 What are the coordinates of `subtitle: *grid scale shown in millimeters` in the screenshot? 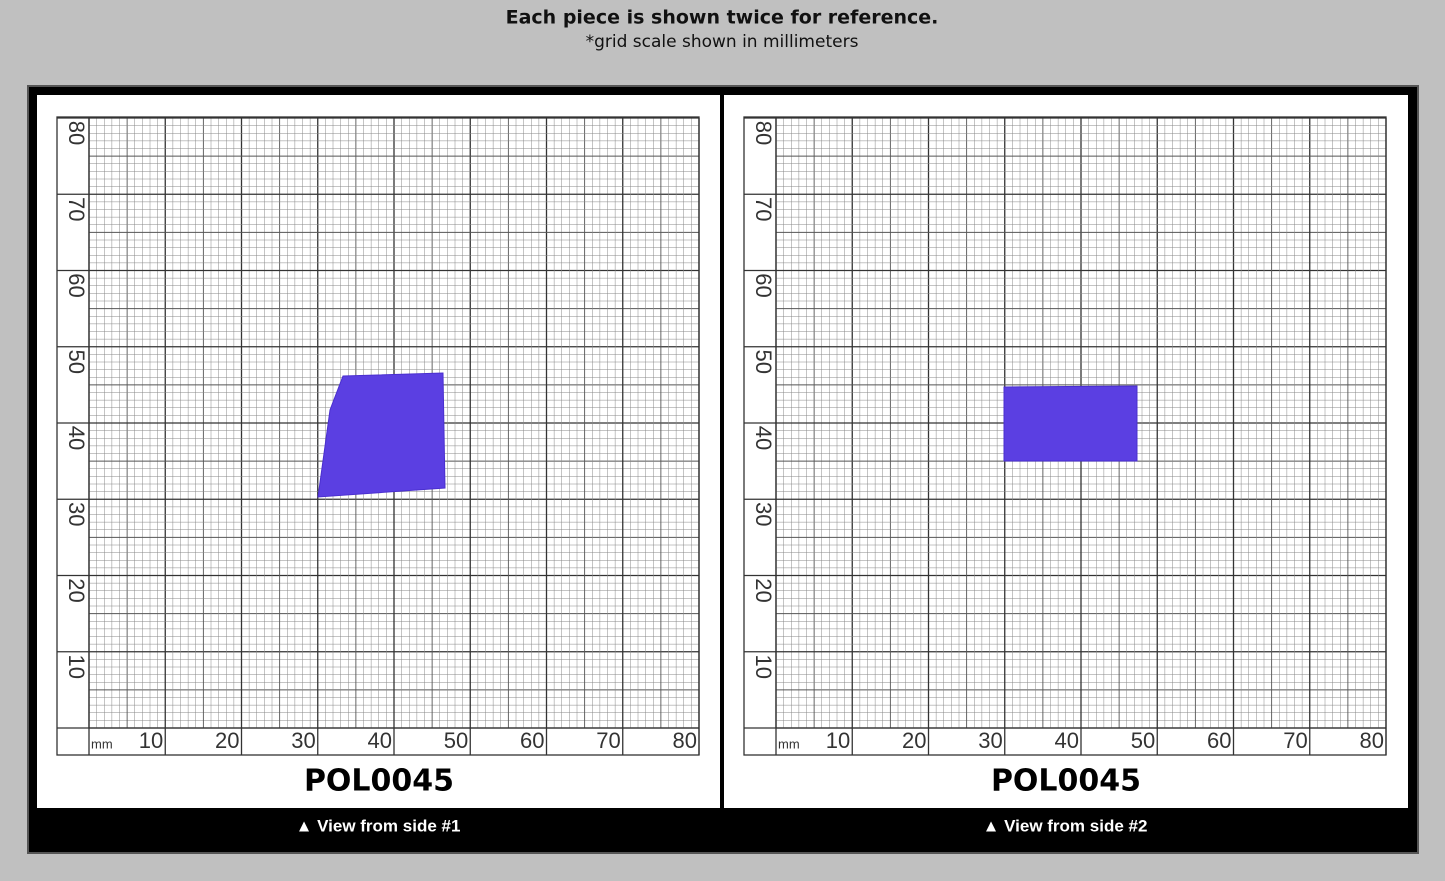 It's located at (722, 42).